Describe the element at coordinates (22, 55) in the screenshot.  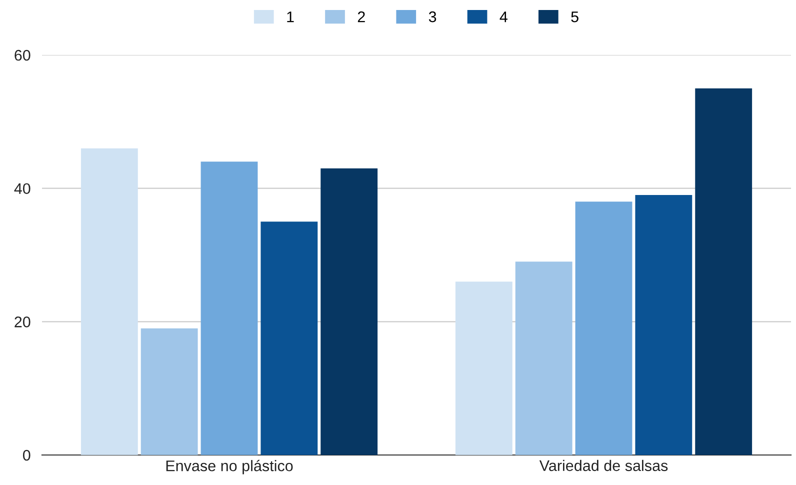
I see `y-tick-label: 60` at that location.